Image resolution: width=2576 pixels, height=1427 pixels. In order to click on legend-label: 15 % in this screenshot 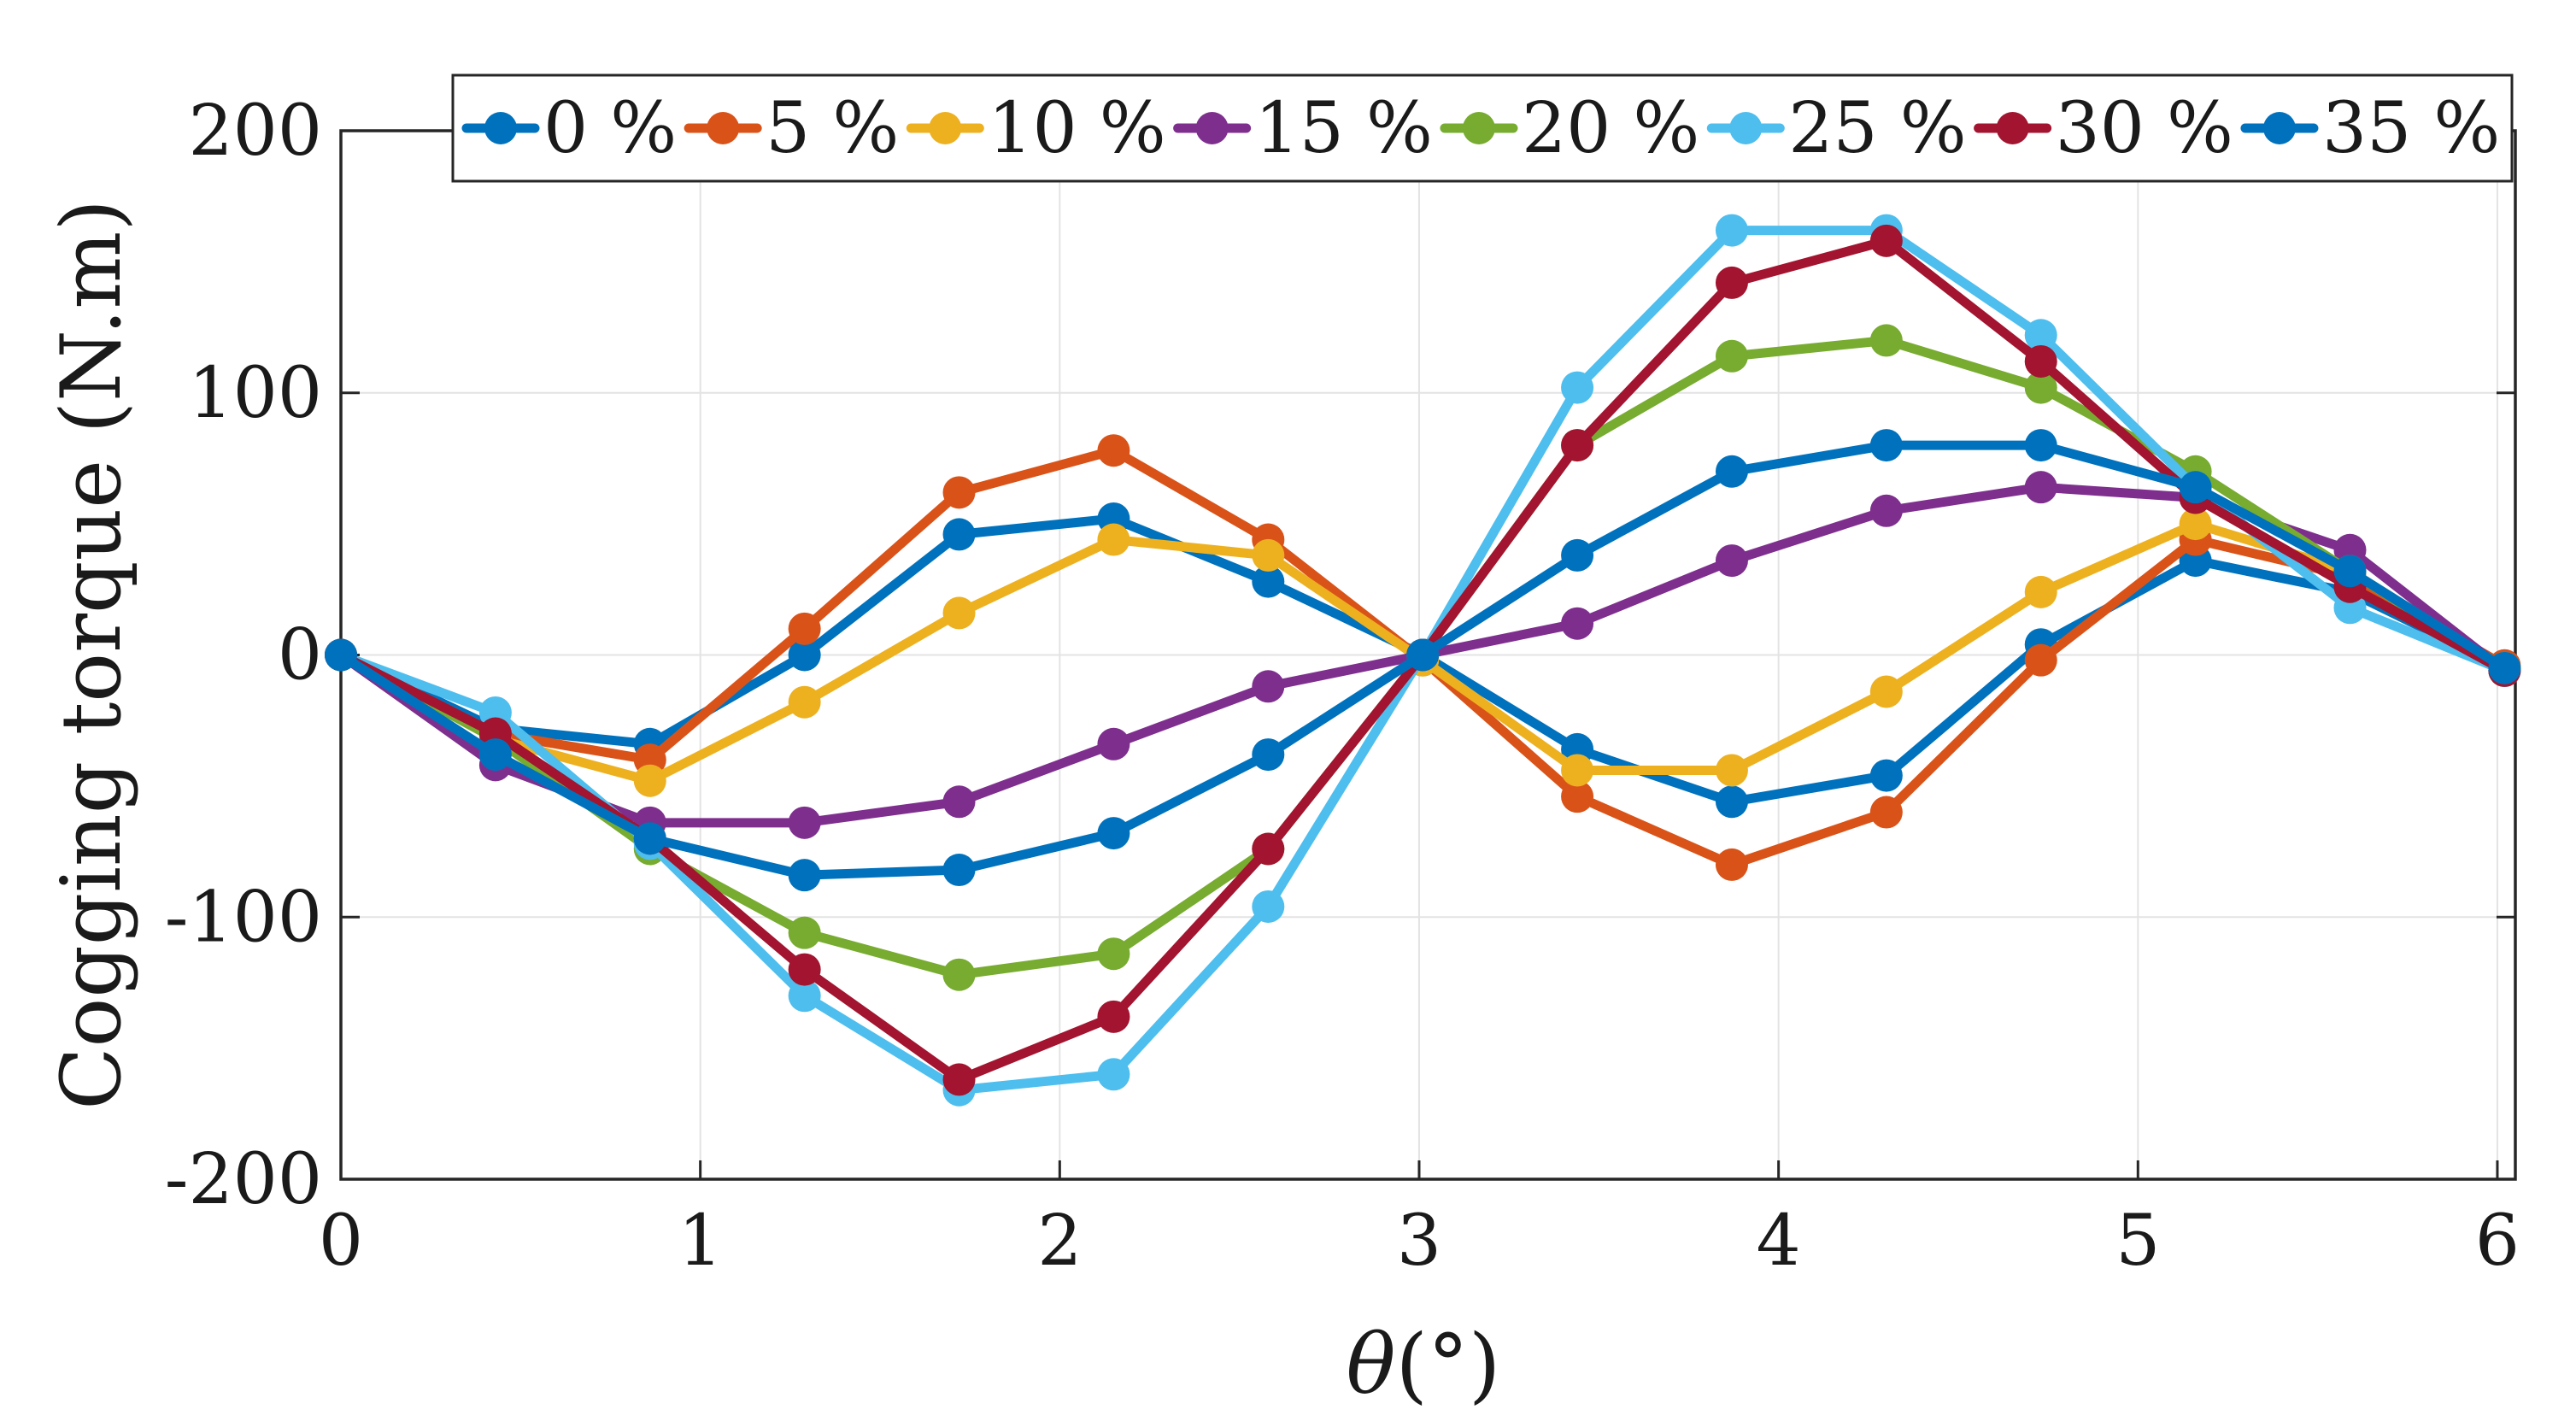, I will do `click(1344, 128)`.